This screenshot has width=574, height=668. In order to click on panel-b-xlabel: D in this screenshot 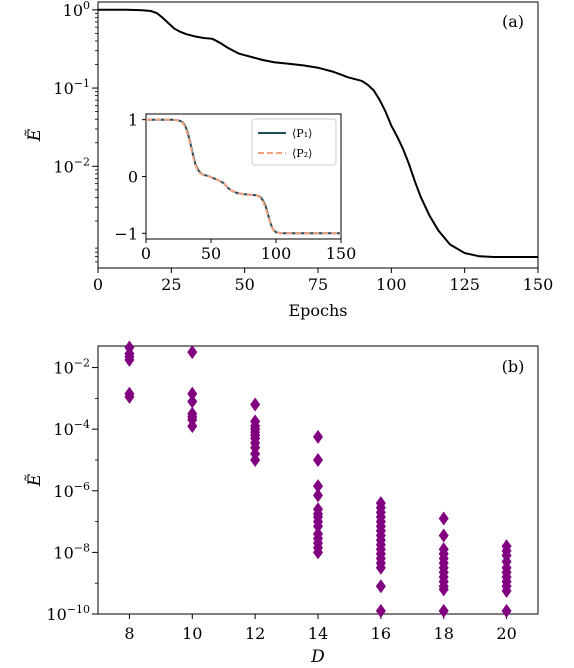, I will do `click(317, 657)`.